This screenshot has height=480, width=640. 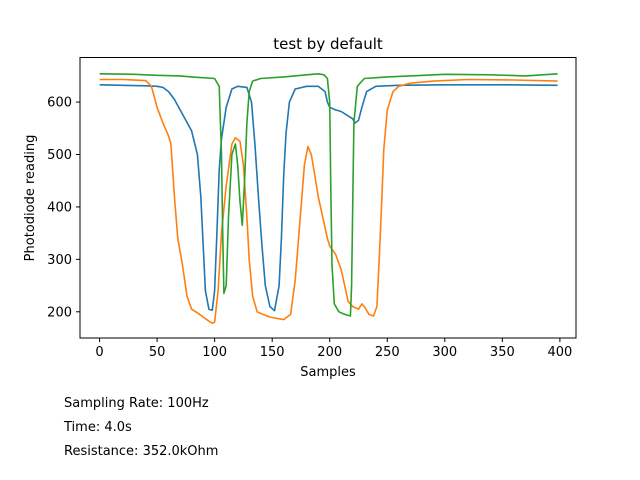 I want to click on x-axis-label: Samples, so click(x=328, y=372).